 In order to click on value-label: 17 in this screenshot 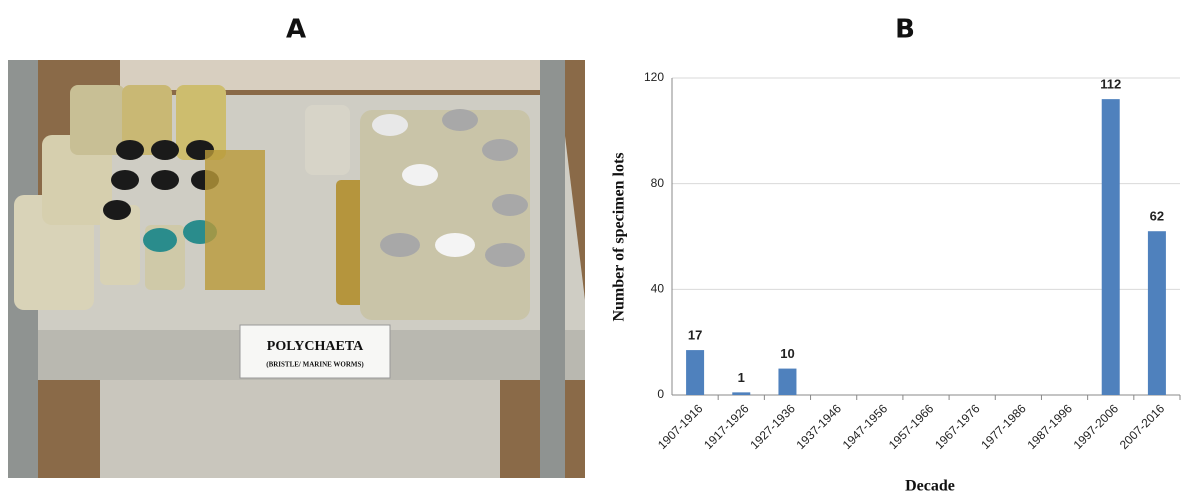, I will do `click(695, 335)`.